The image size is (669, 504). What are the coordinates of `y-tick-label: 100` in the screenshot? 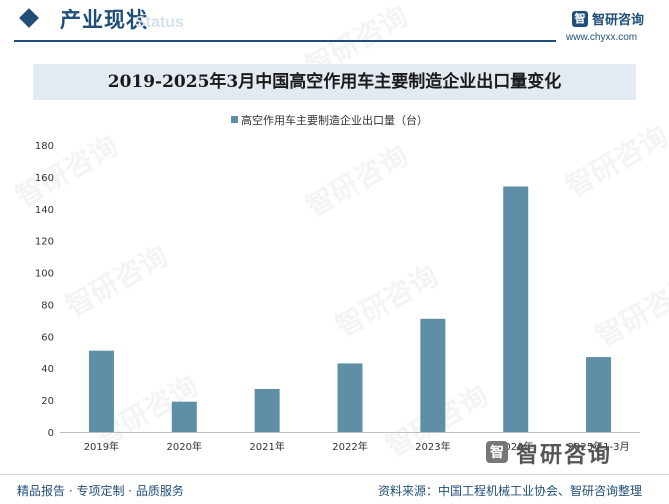 It's located at (44, 274).